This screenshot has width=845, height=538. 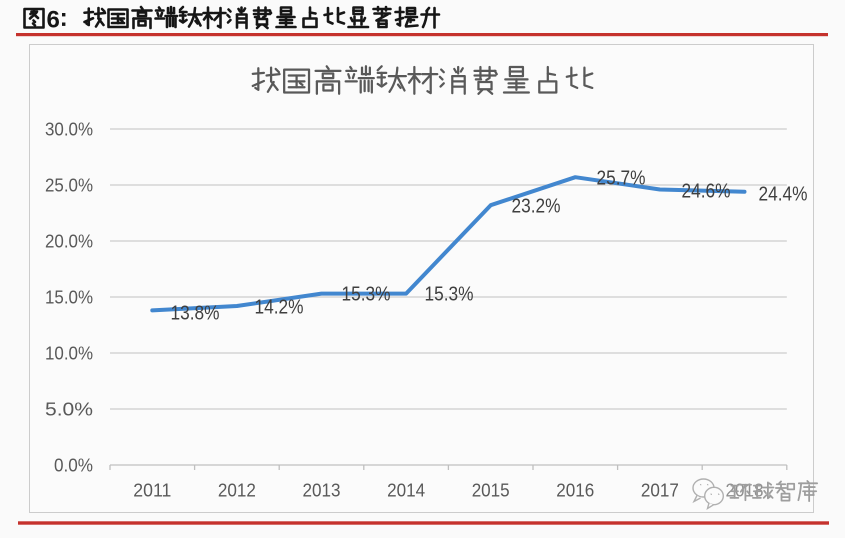 I want to click on svg-text: 2016, so click(x=575, y=491).